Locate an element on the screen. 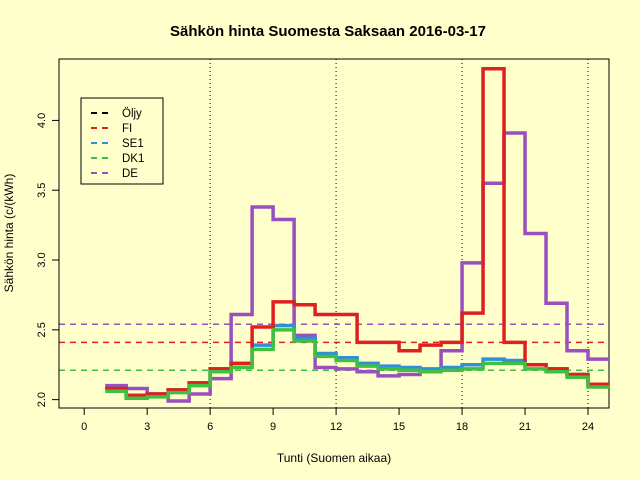  x-tick-label: 9 is located at coordinates (273, 427).